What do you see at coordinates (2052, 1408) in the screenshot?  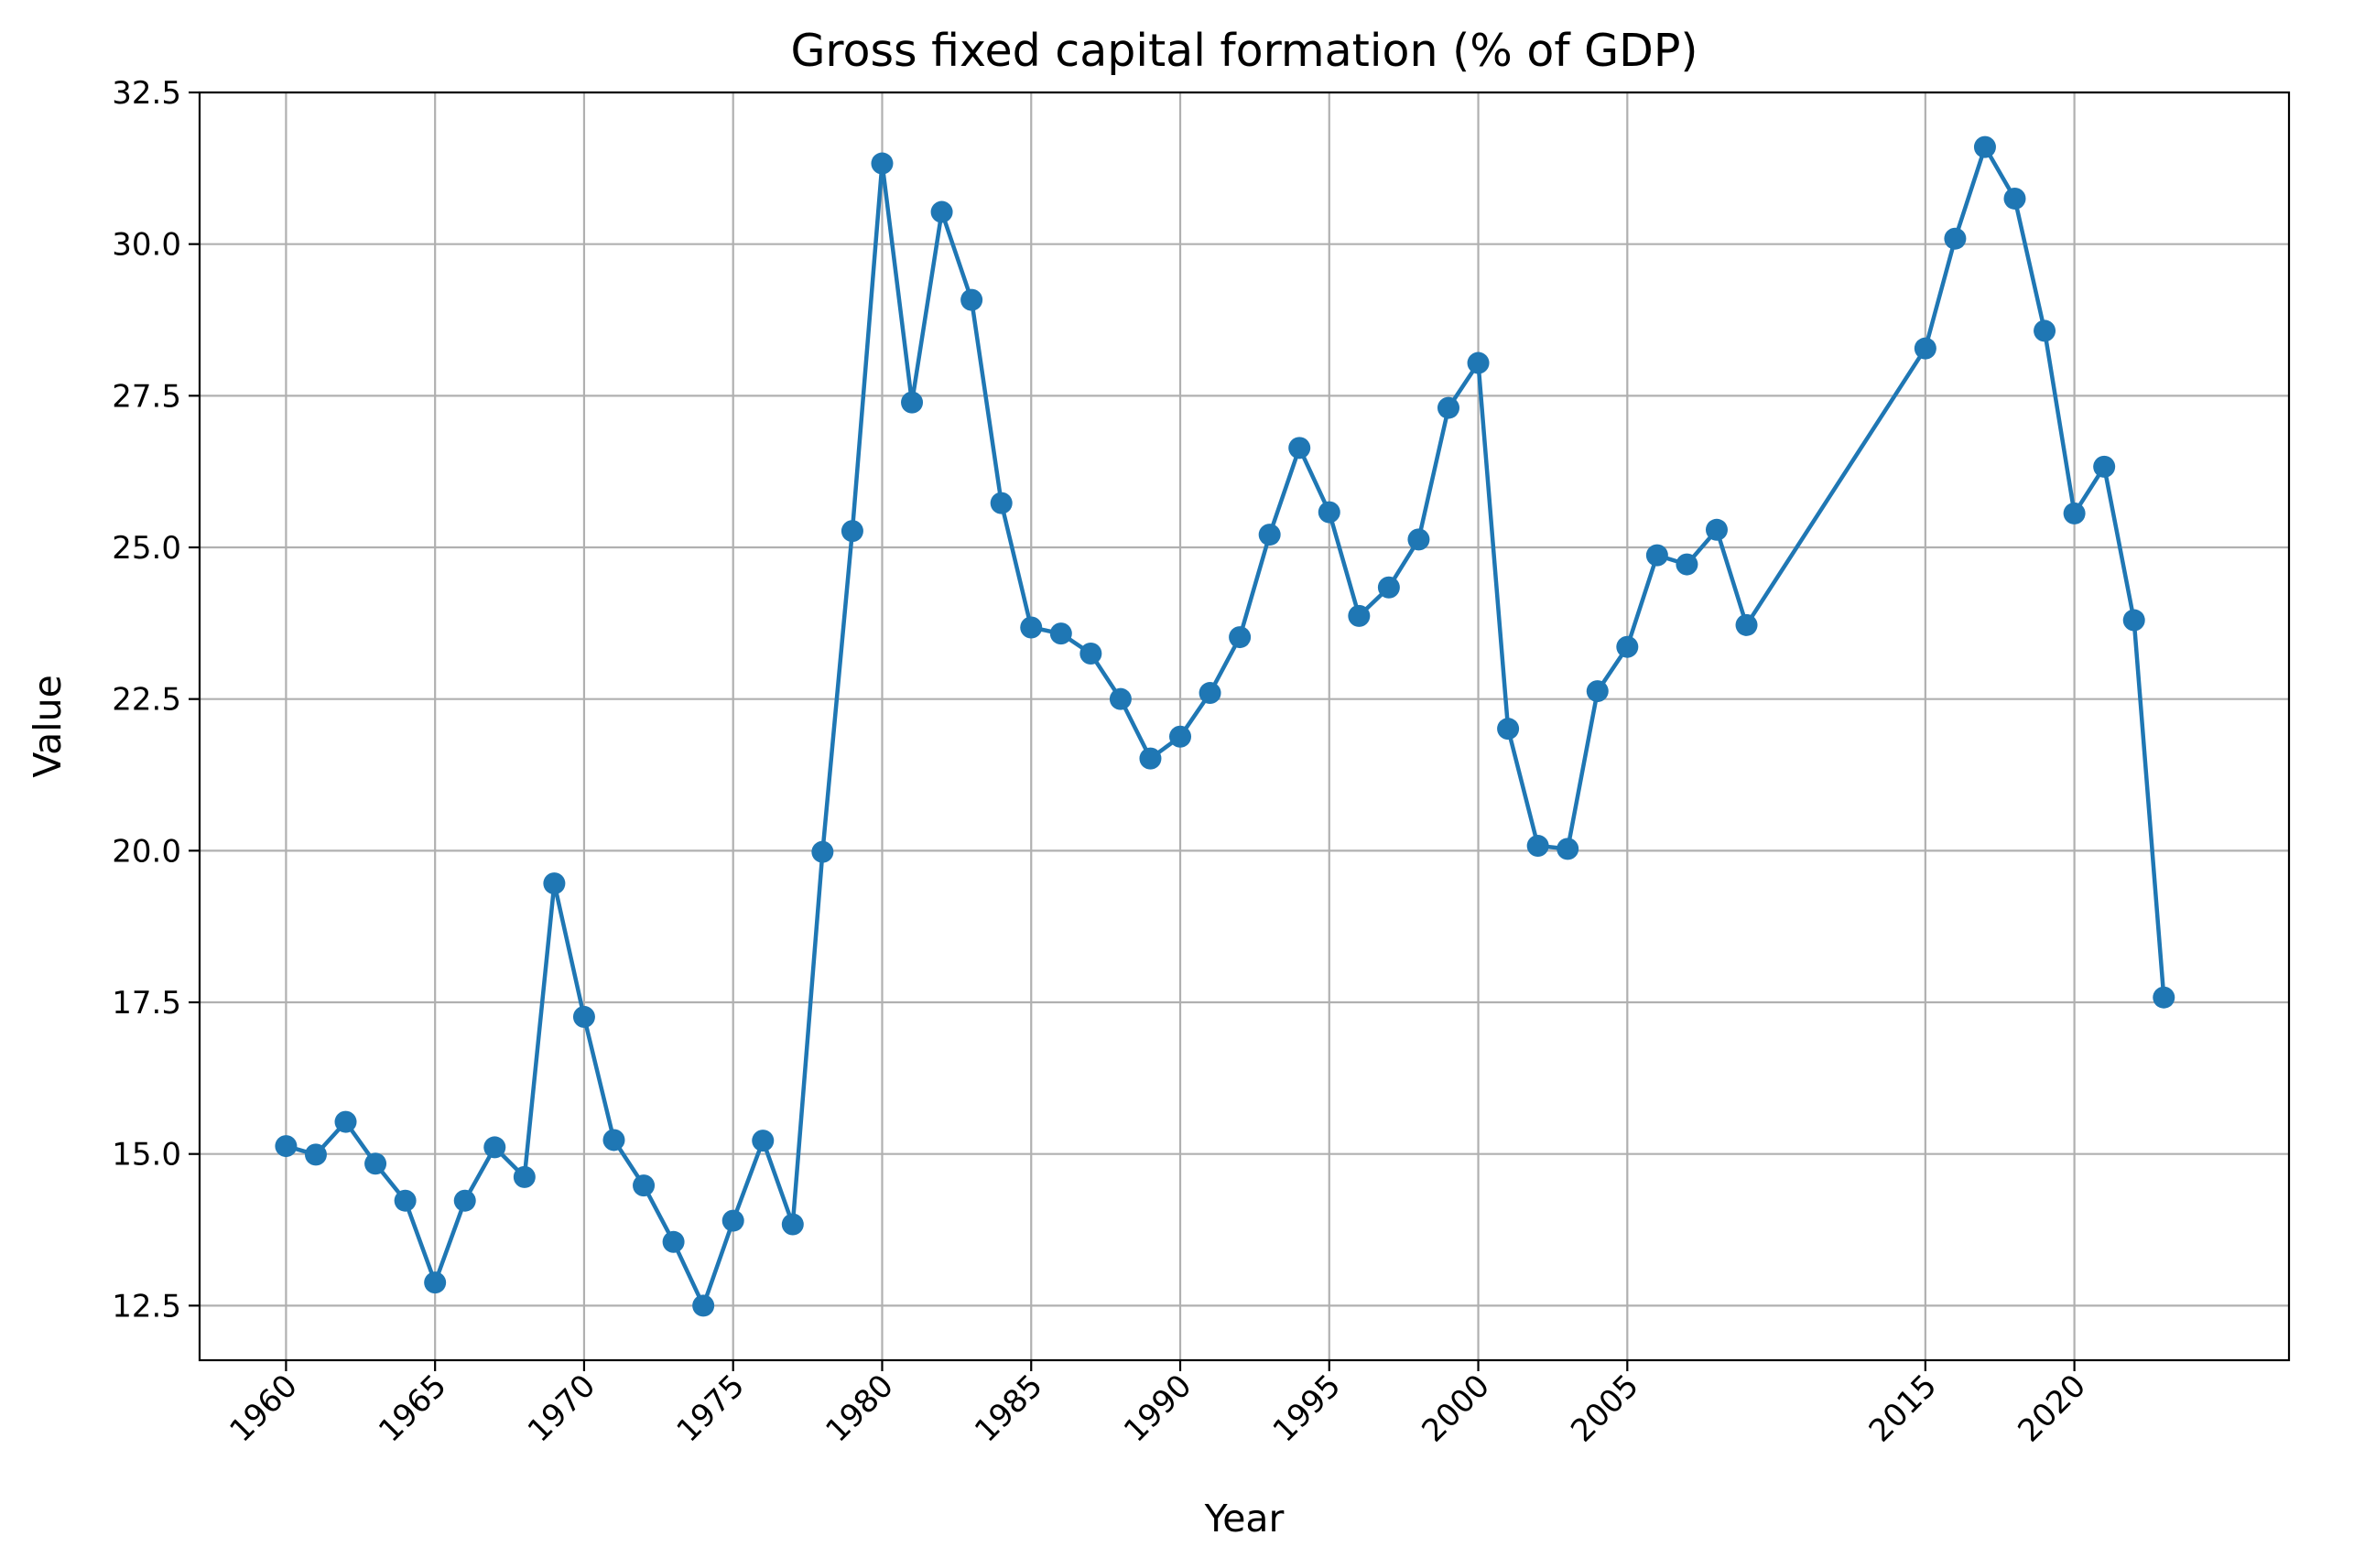 I see `x-tick-label: 2020` at bounding box center [2052, 1408].